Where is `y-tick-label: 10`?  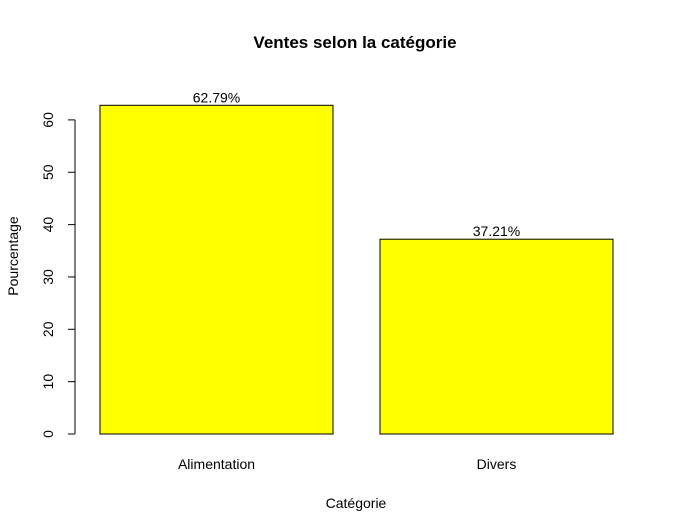
y-tick-label: 10 is located at coordinates (48, 382).